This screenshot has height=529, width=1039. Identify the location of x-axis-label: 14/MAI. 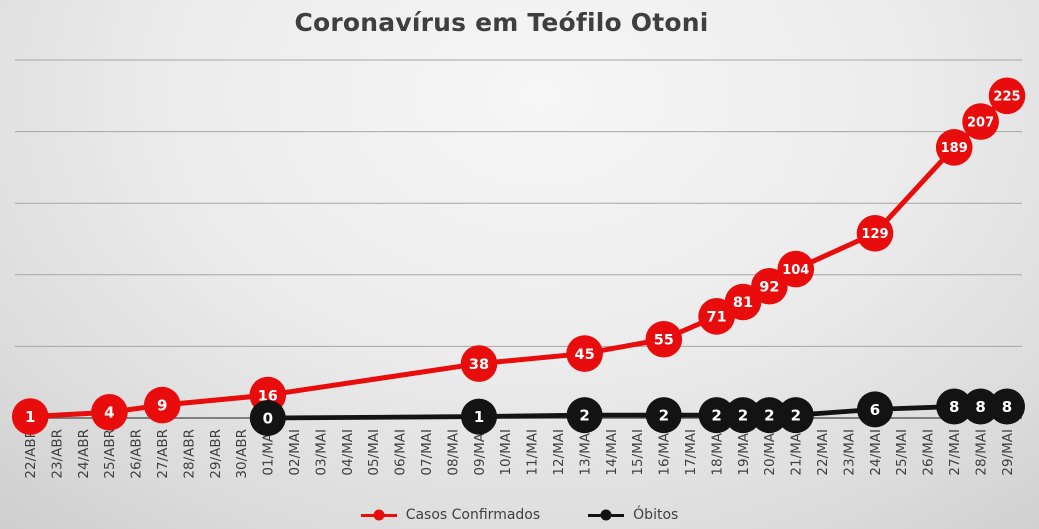
(612, 452).